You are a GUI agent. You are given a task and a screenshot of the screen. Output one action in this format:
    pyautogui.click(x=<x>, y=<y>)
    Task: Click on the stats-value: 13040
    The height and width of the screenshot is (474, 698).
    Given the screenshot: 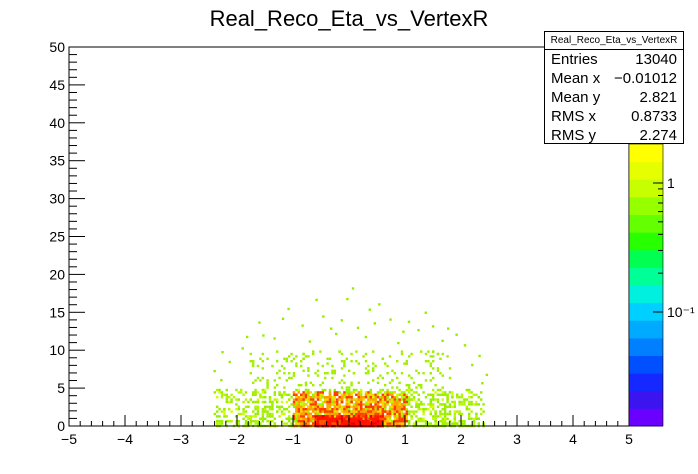 What is the action you would take?
    pyautogui.click(x=656, y=59)
    